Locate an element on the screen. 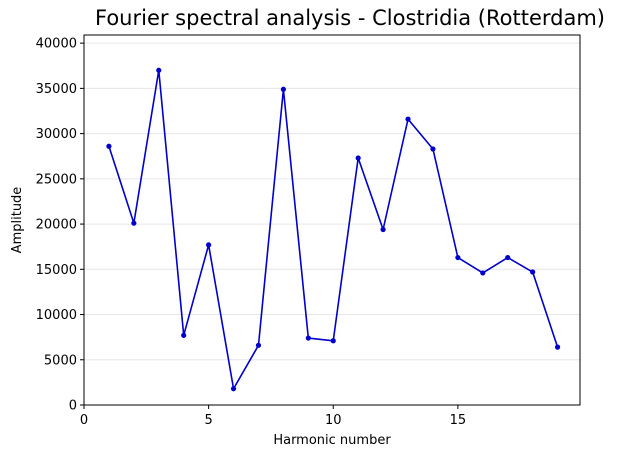  y-tick-label: 35000 is located at coordinates (56, 89).